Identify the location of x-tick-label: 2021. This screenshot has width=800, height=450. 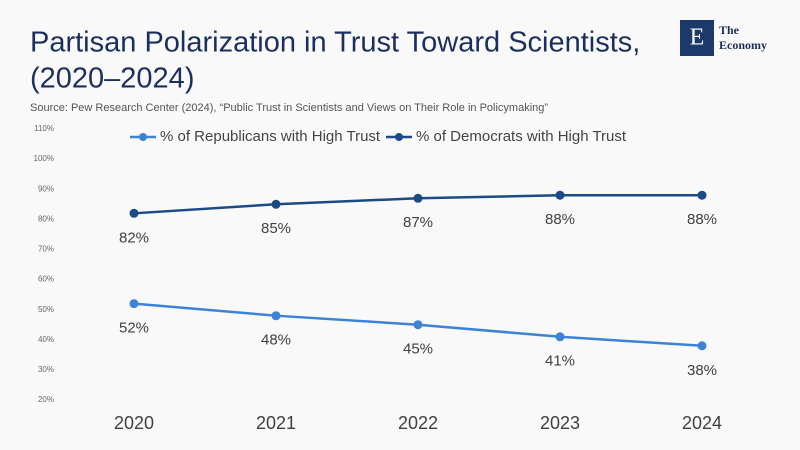
(276, 423).